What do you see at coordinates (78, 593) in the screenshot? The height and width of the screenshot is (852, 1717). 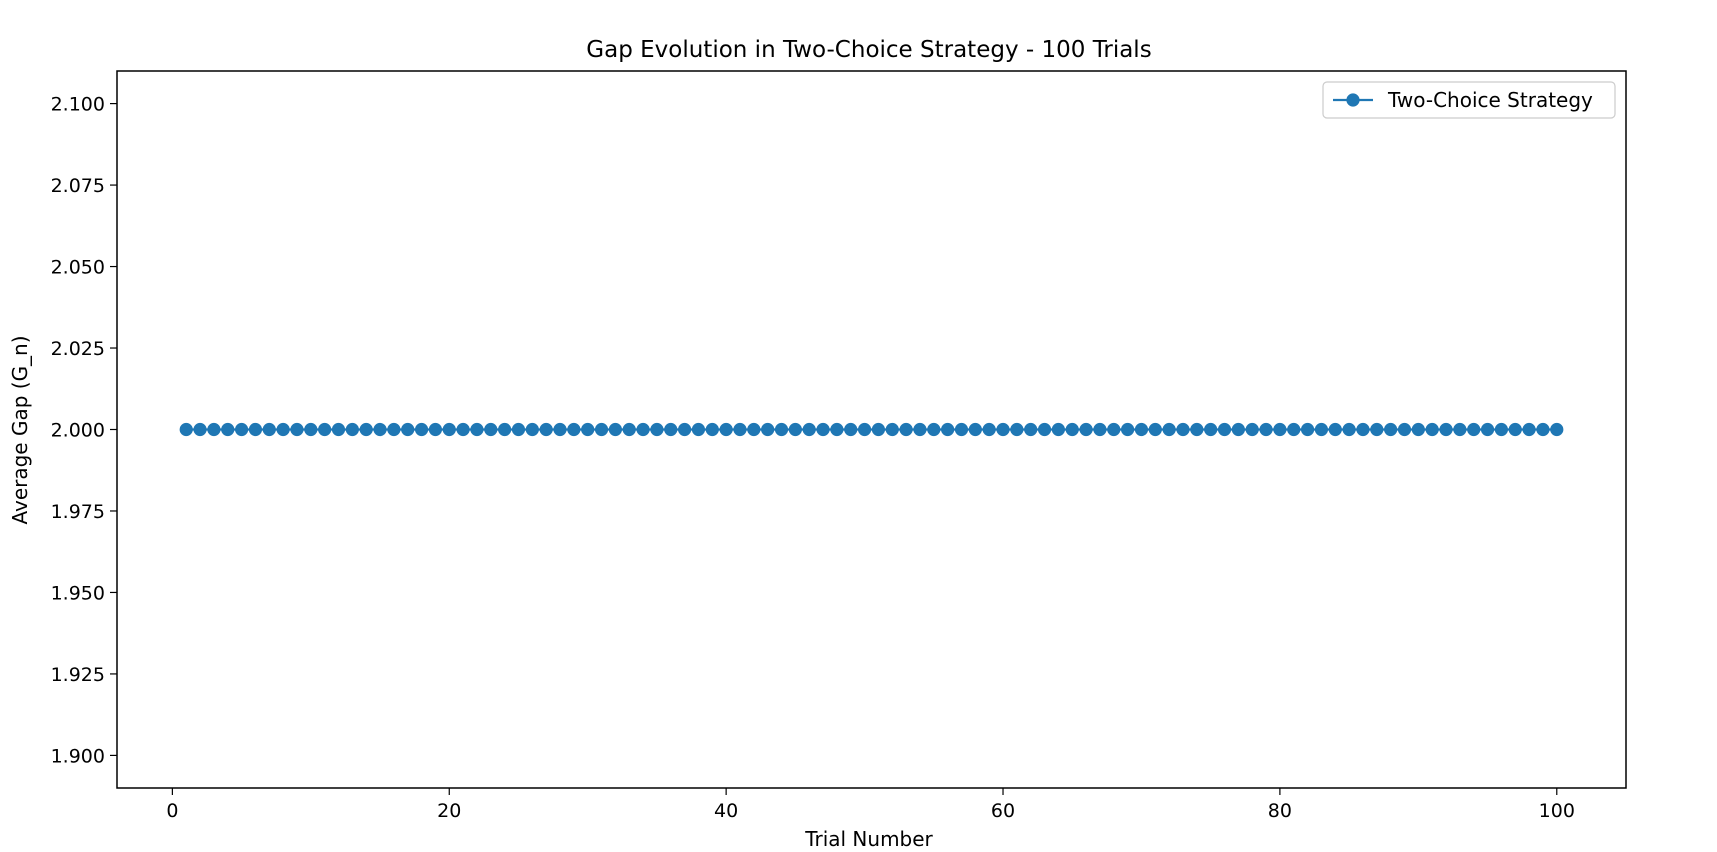 I see `y-tick-label: 1.950` at bounding box center [78, 593].